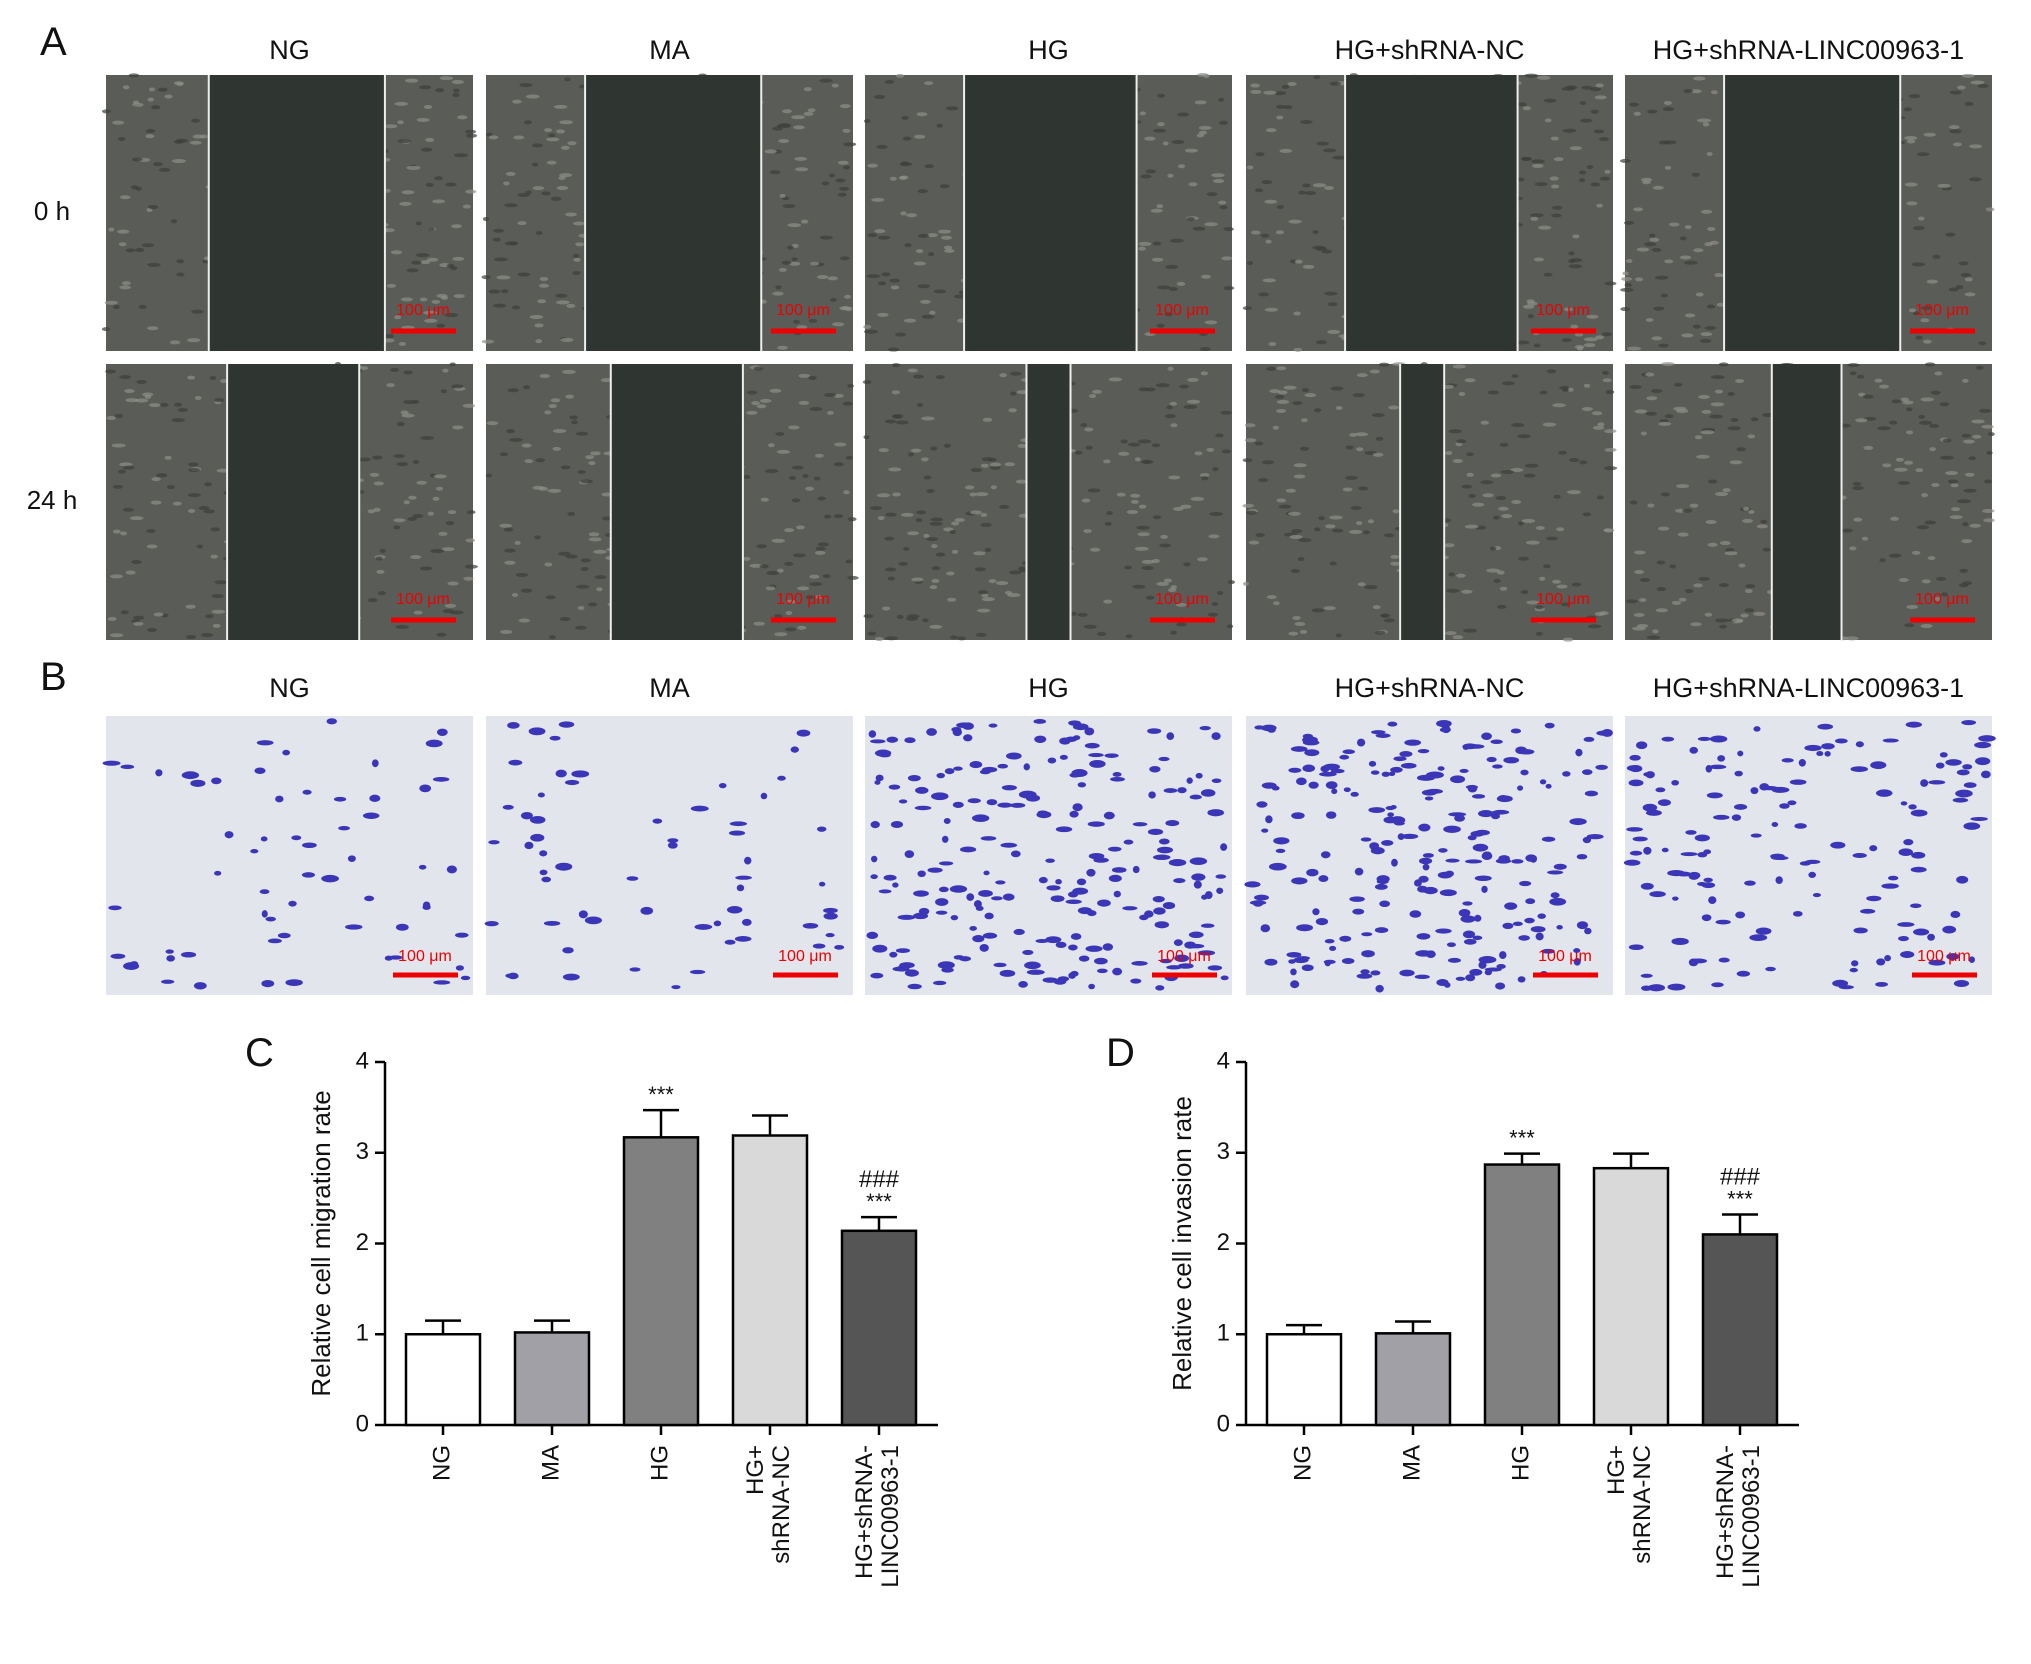  I want to click on y-tick-label: 0, so click(362, 1423).